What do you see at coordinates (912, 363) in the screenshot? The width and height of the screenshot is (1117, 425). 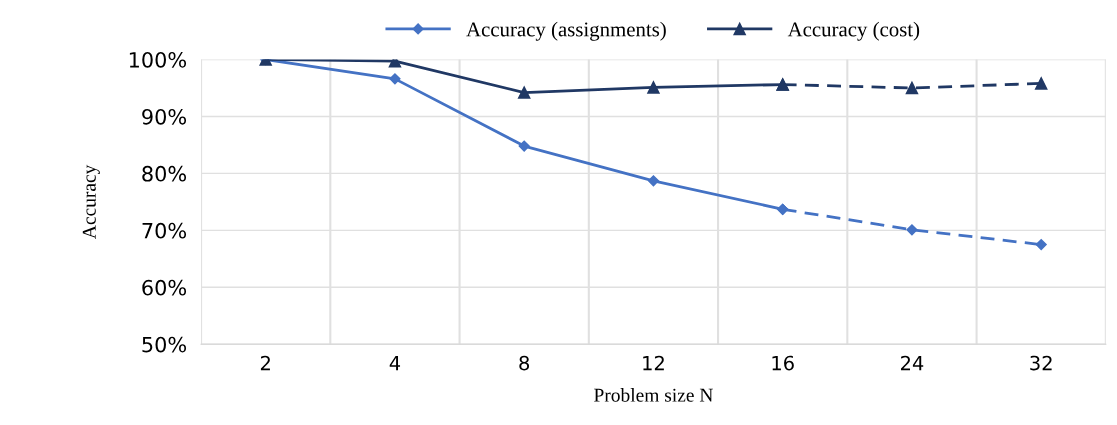 I see `x-tick-label: 24` at bounding box center [912, 363].